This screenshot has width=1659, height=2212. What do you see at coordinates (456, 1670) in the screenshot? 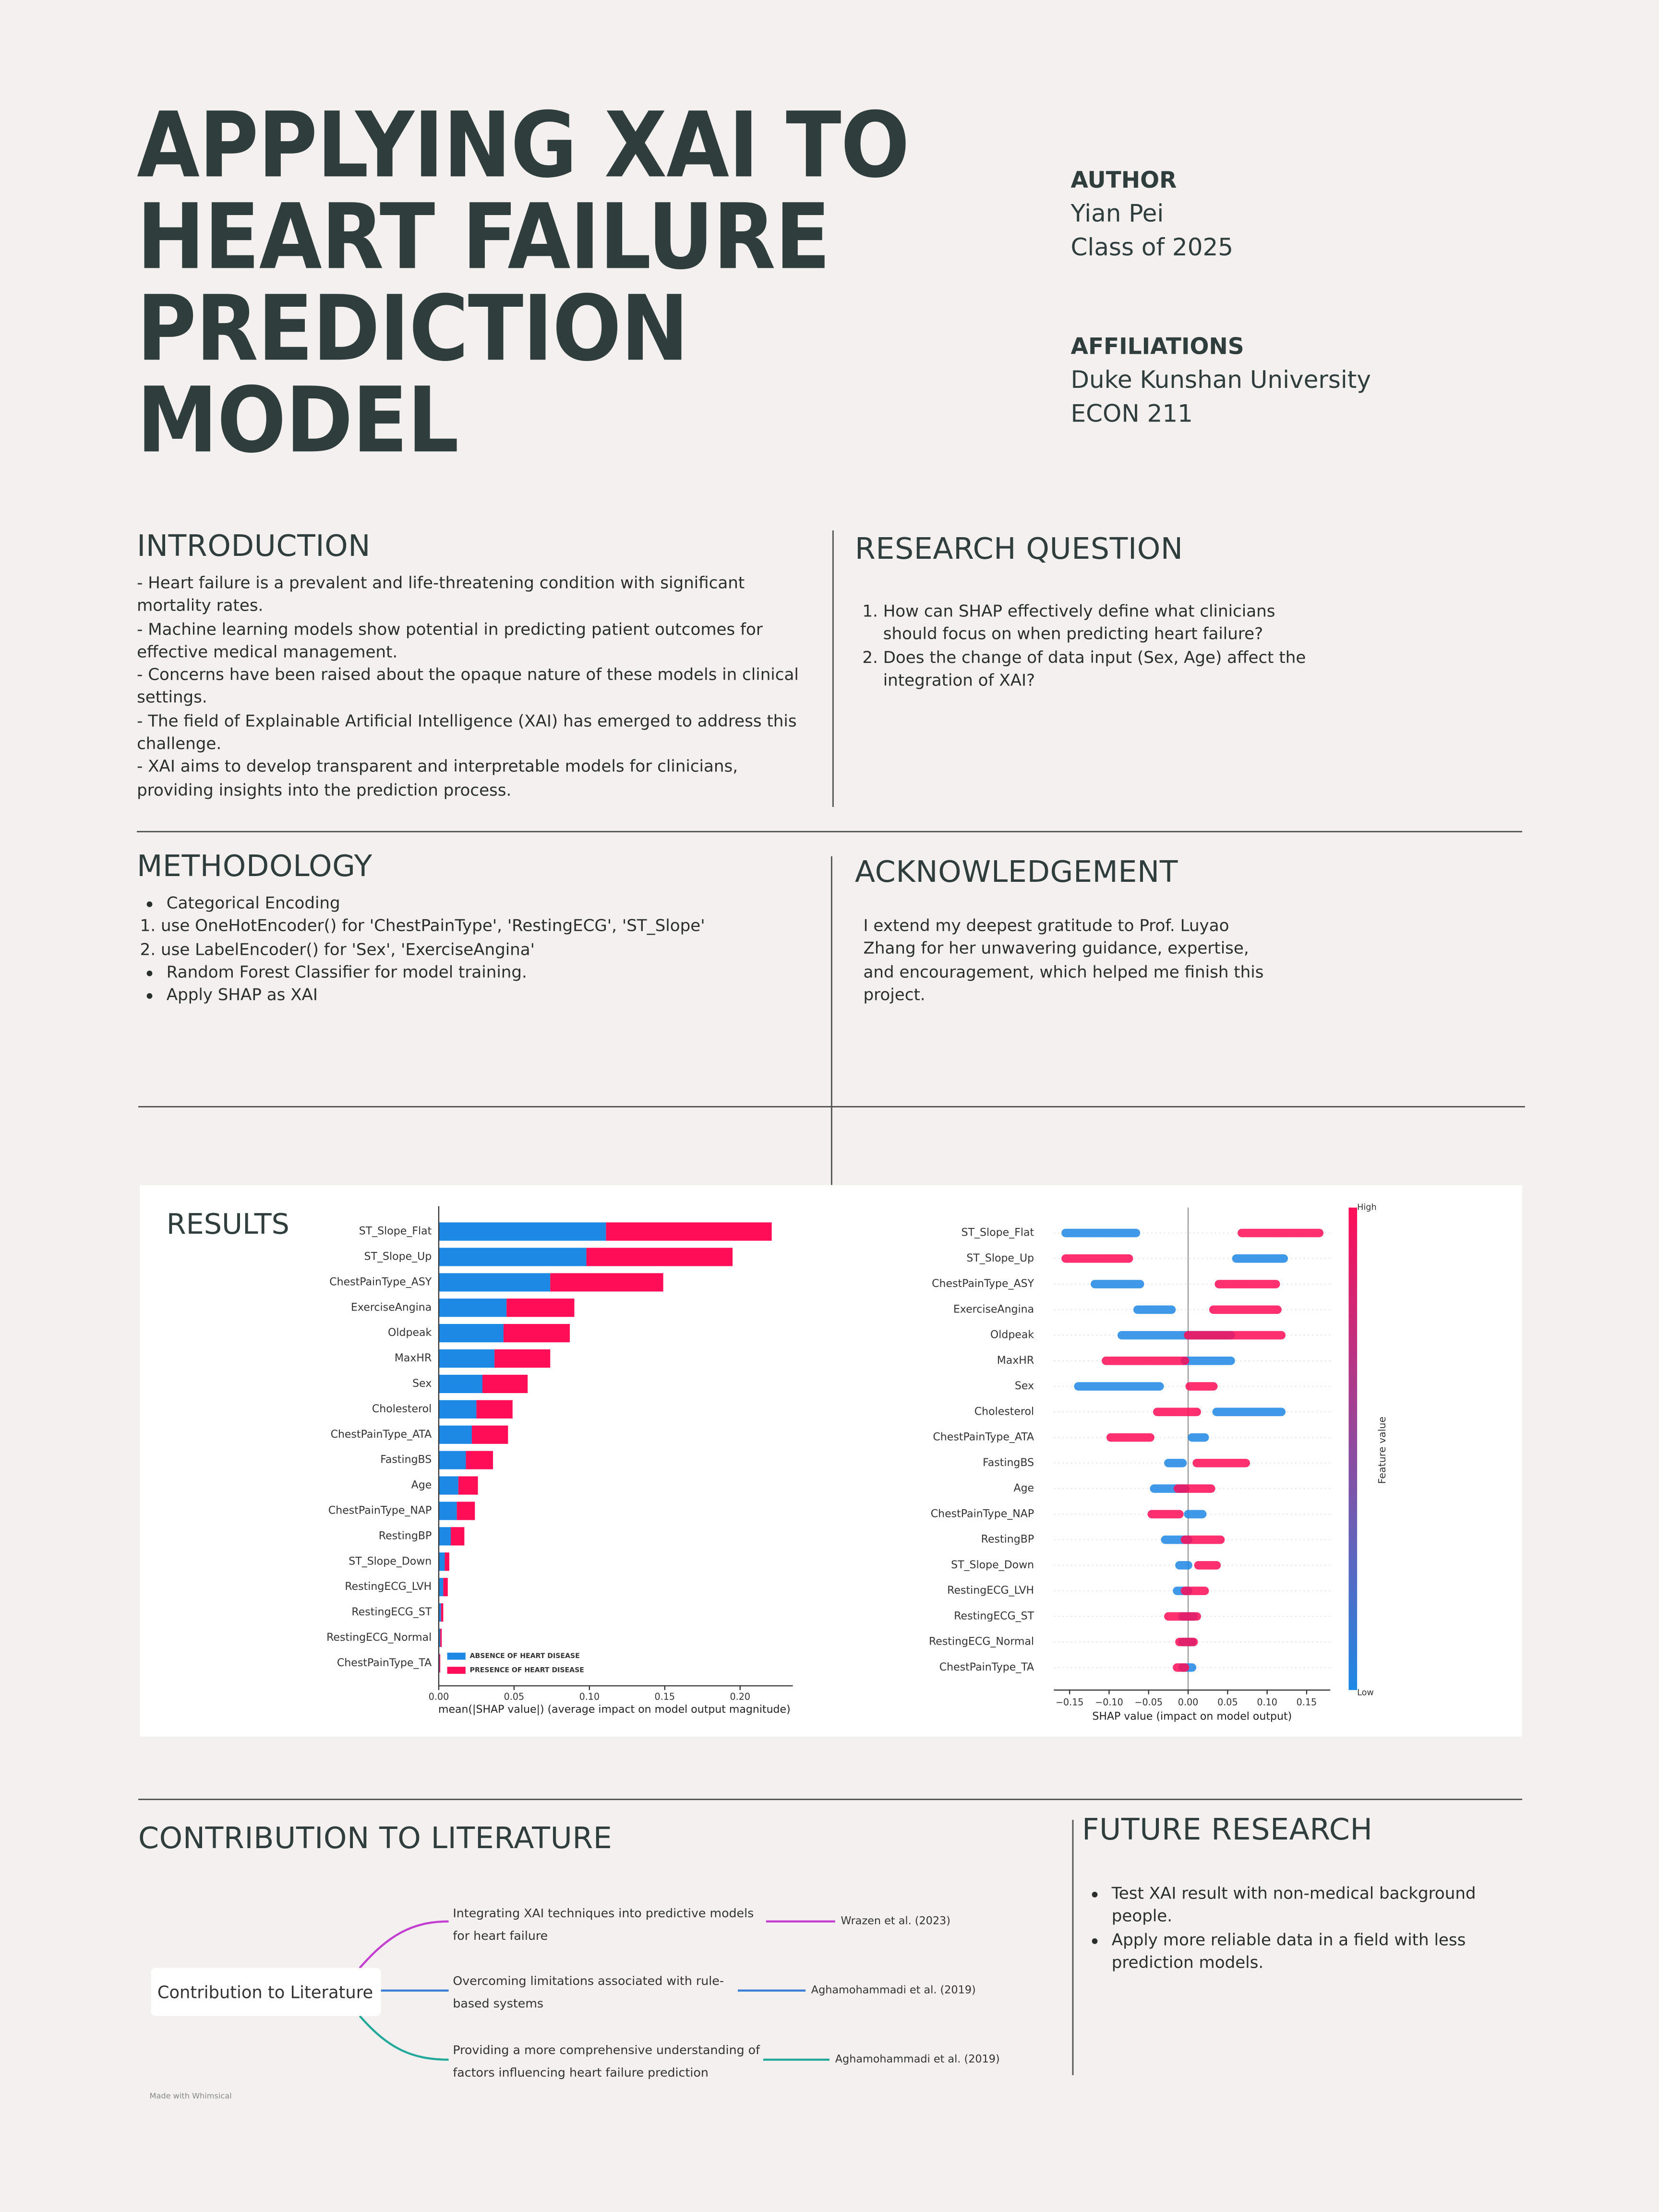
I see `legend-swatch` at bounding box center [456, 1670].